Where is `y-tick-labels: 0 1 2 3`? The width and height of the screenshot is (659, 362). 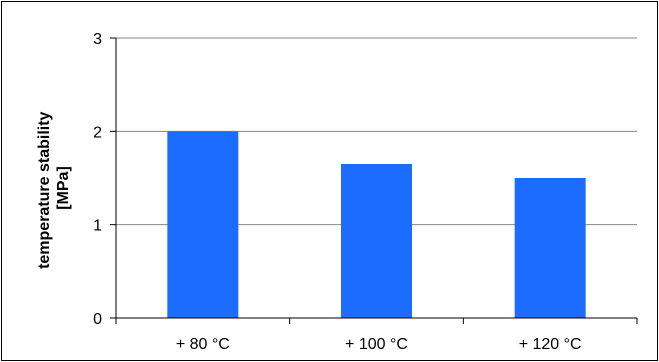 y-tick-labels: 0 1 2 3 is located at coordinates (97, 179).